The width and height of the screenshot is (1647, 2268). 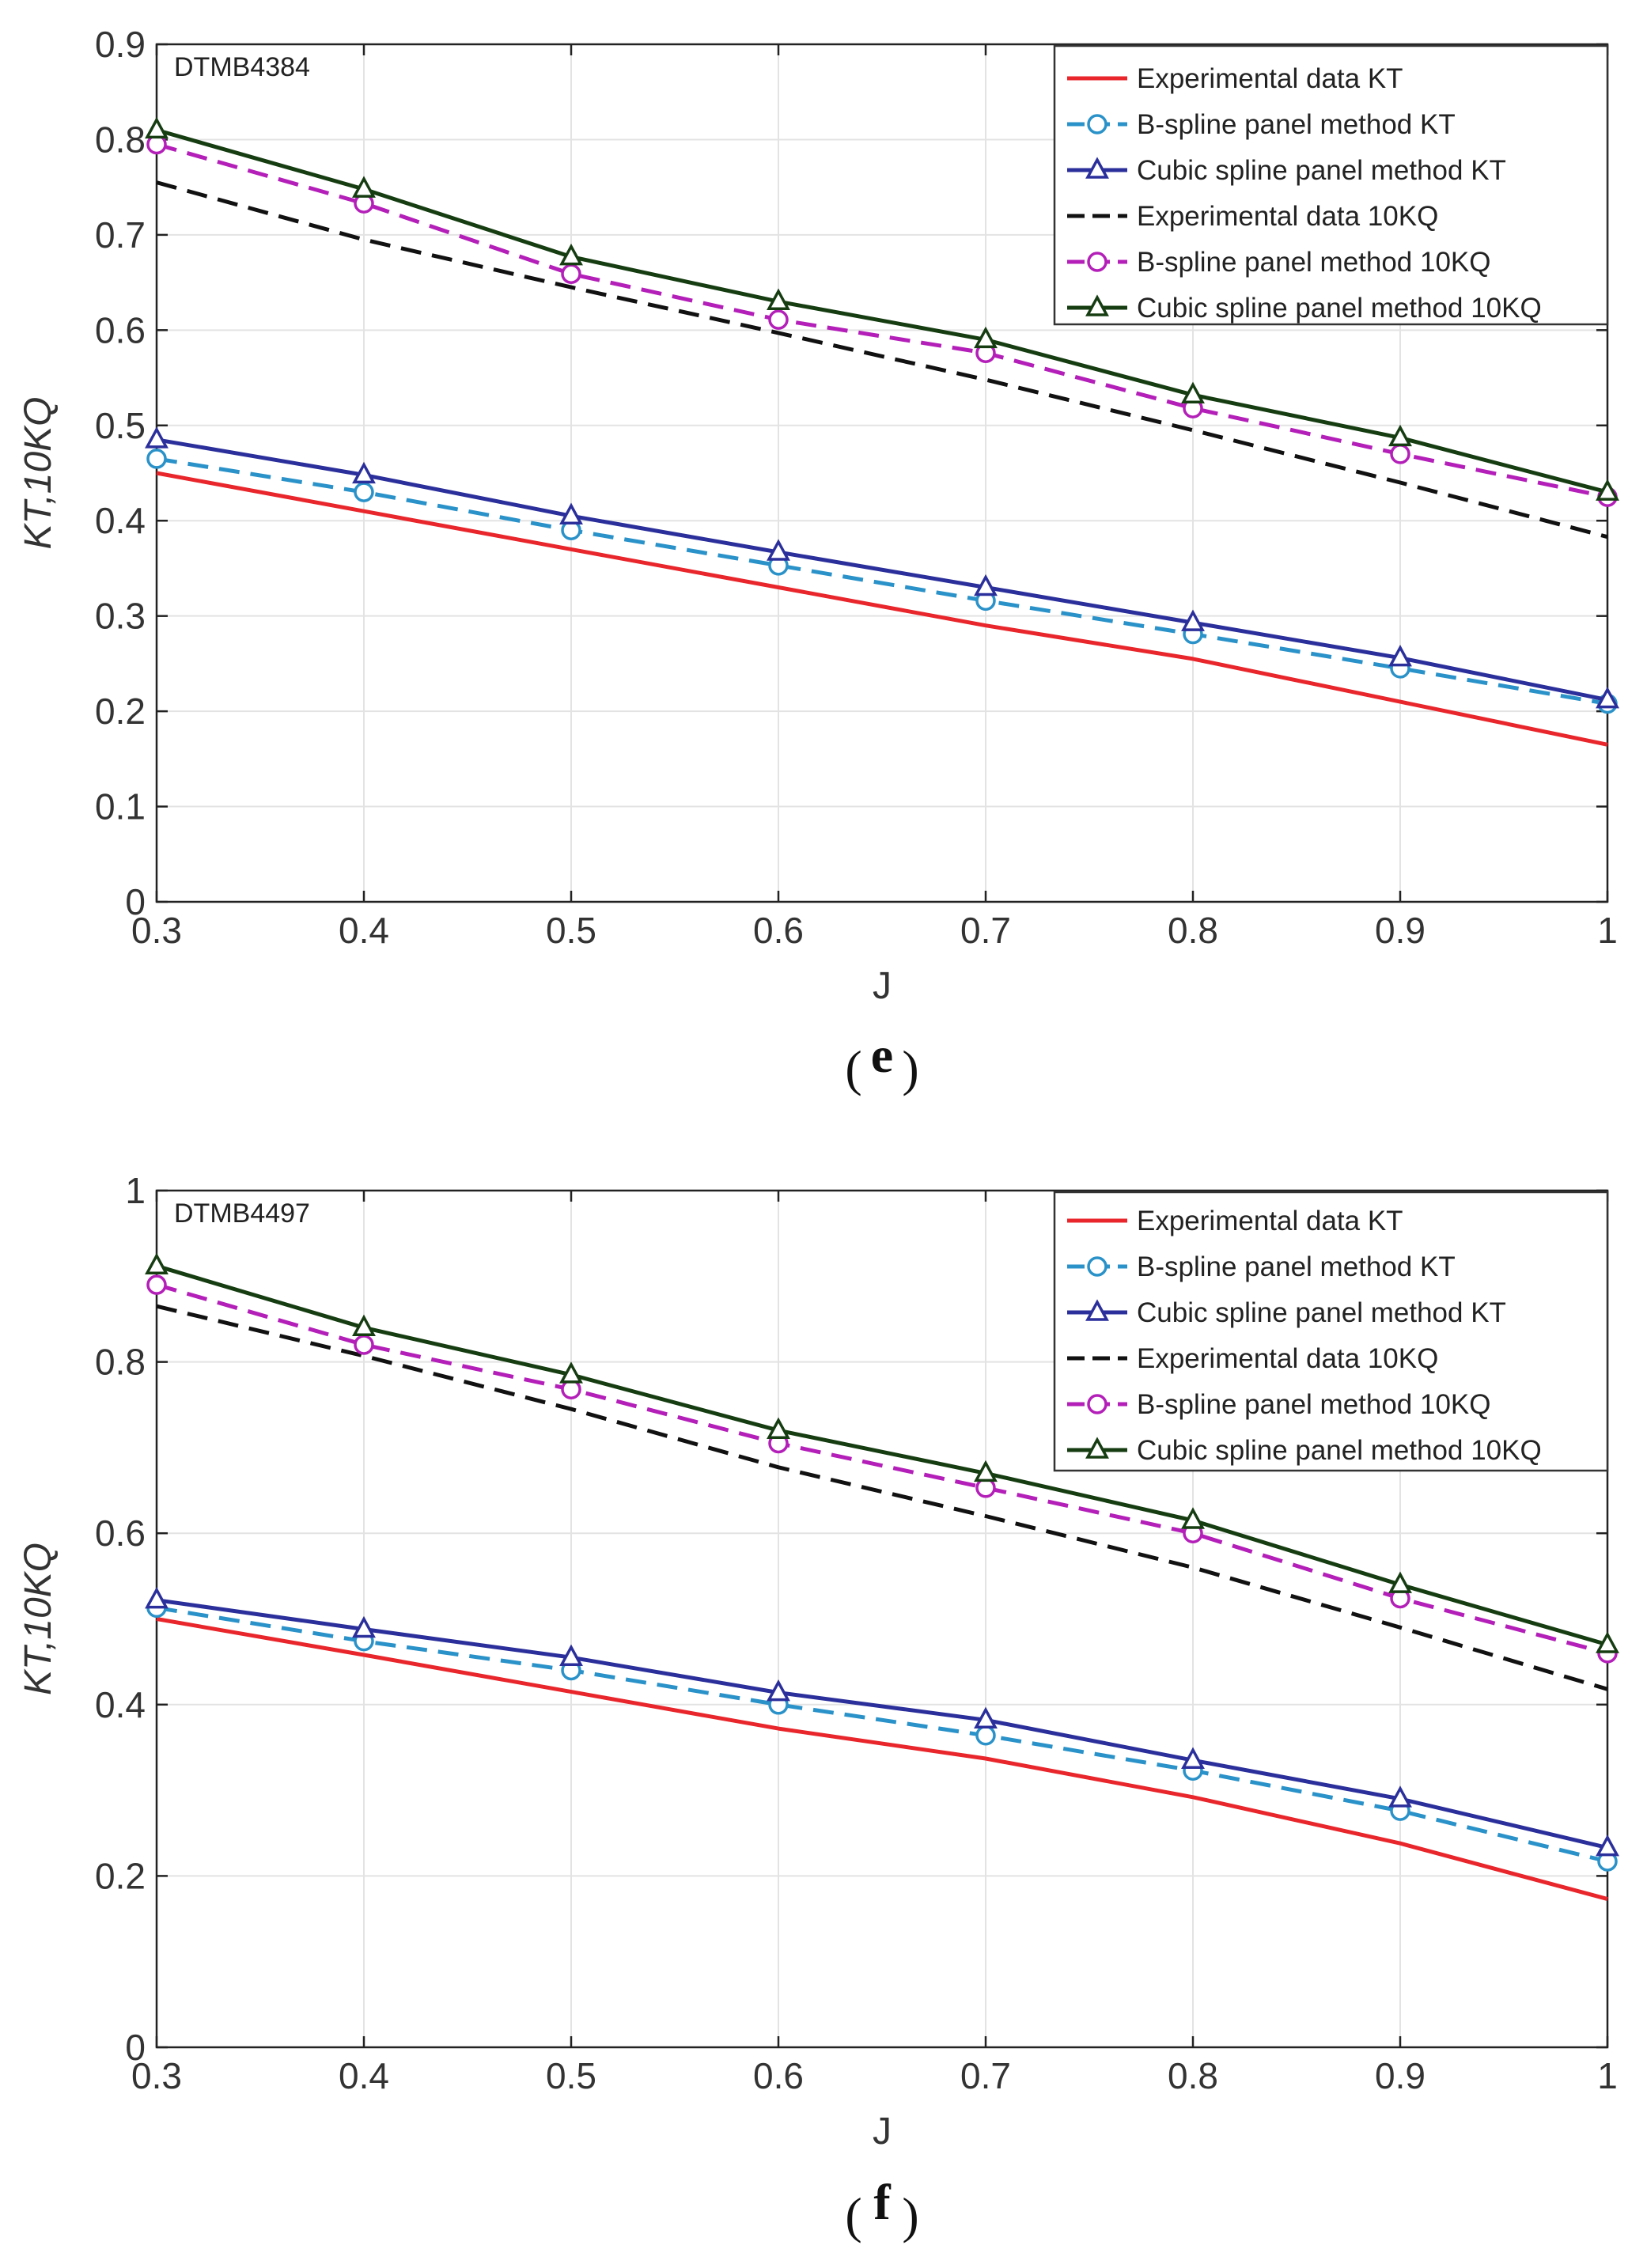 I want to click on panel-label: e, so click(x=882, y=1055).